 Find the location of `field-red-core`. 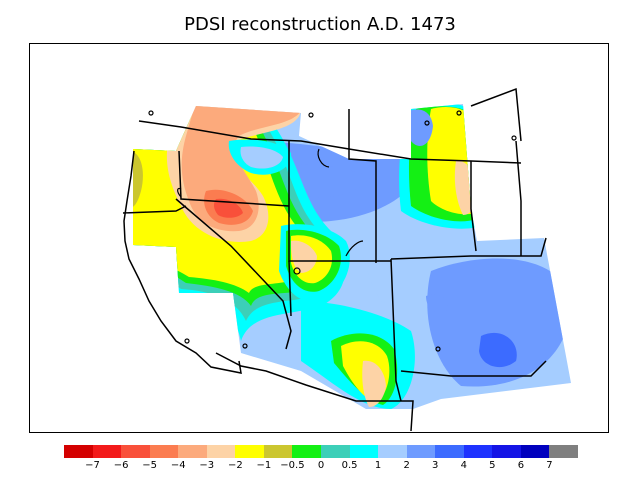

field-red-core is located at coordinates (228, 208).